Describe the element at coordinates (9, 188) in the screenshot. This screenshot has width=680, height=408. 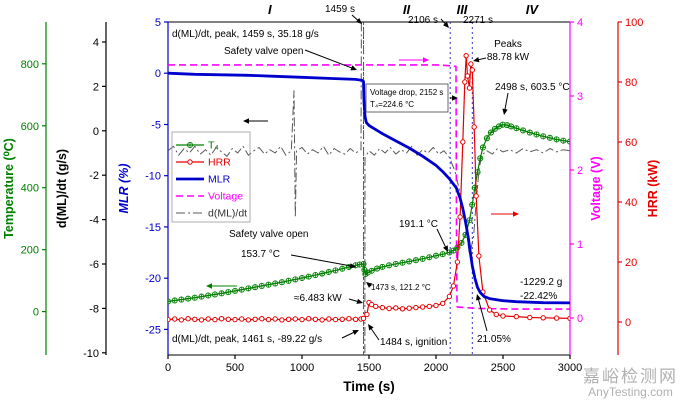
I see `svg-text: Temperature (⁰C)` at that location.